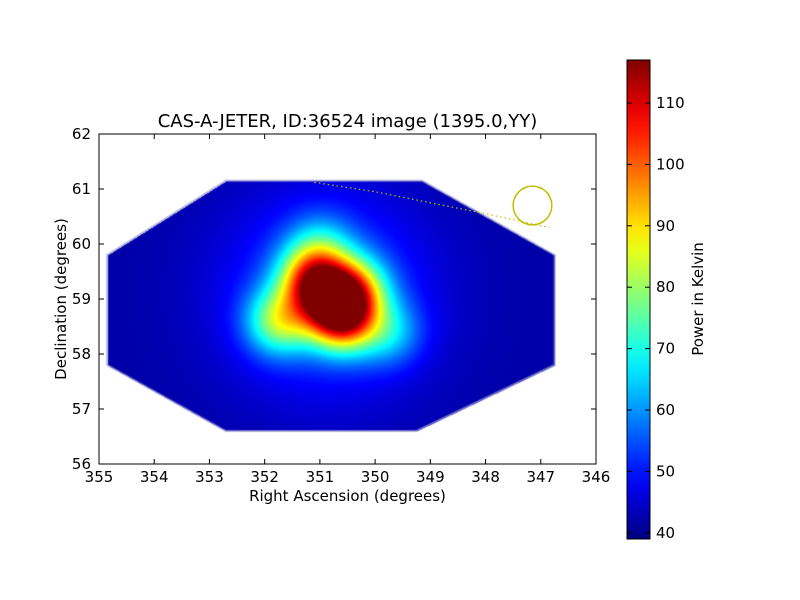  What do you see at coordinates (264, 477) in the screenshot?
I see `x-tick-label: 352` at bounding box center [264, 477].